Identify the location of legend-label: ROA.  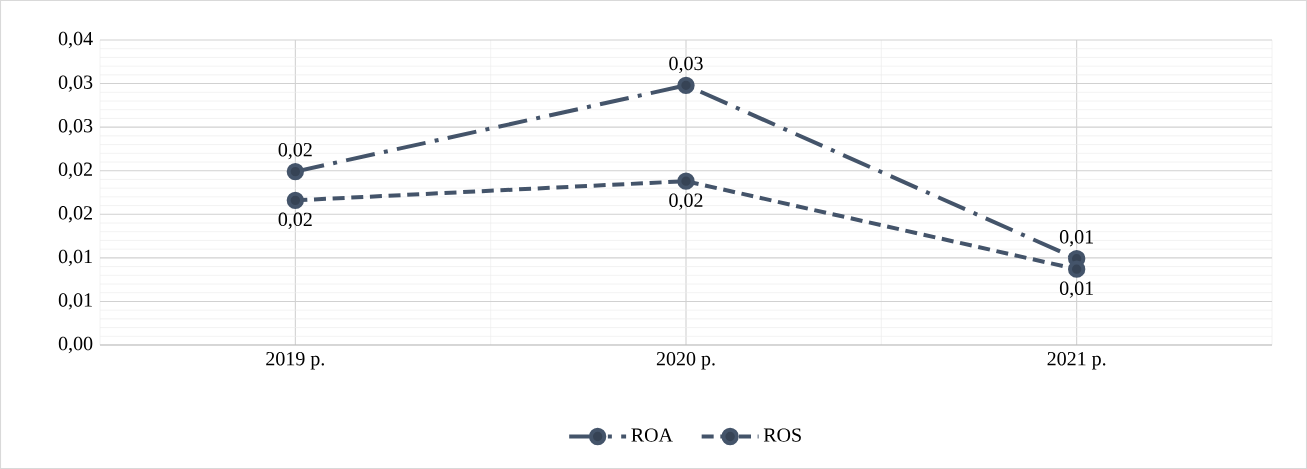
(652, 435).